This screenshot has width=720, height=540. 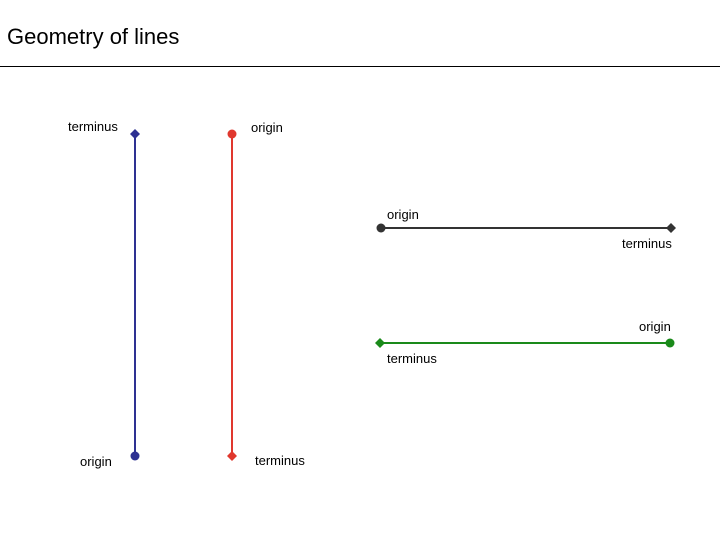 What do you see at coordinates (280, 460) in the screenshot?
I see `line-red-terminus-label: terminus` at bounding box center [280, 460].